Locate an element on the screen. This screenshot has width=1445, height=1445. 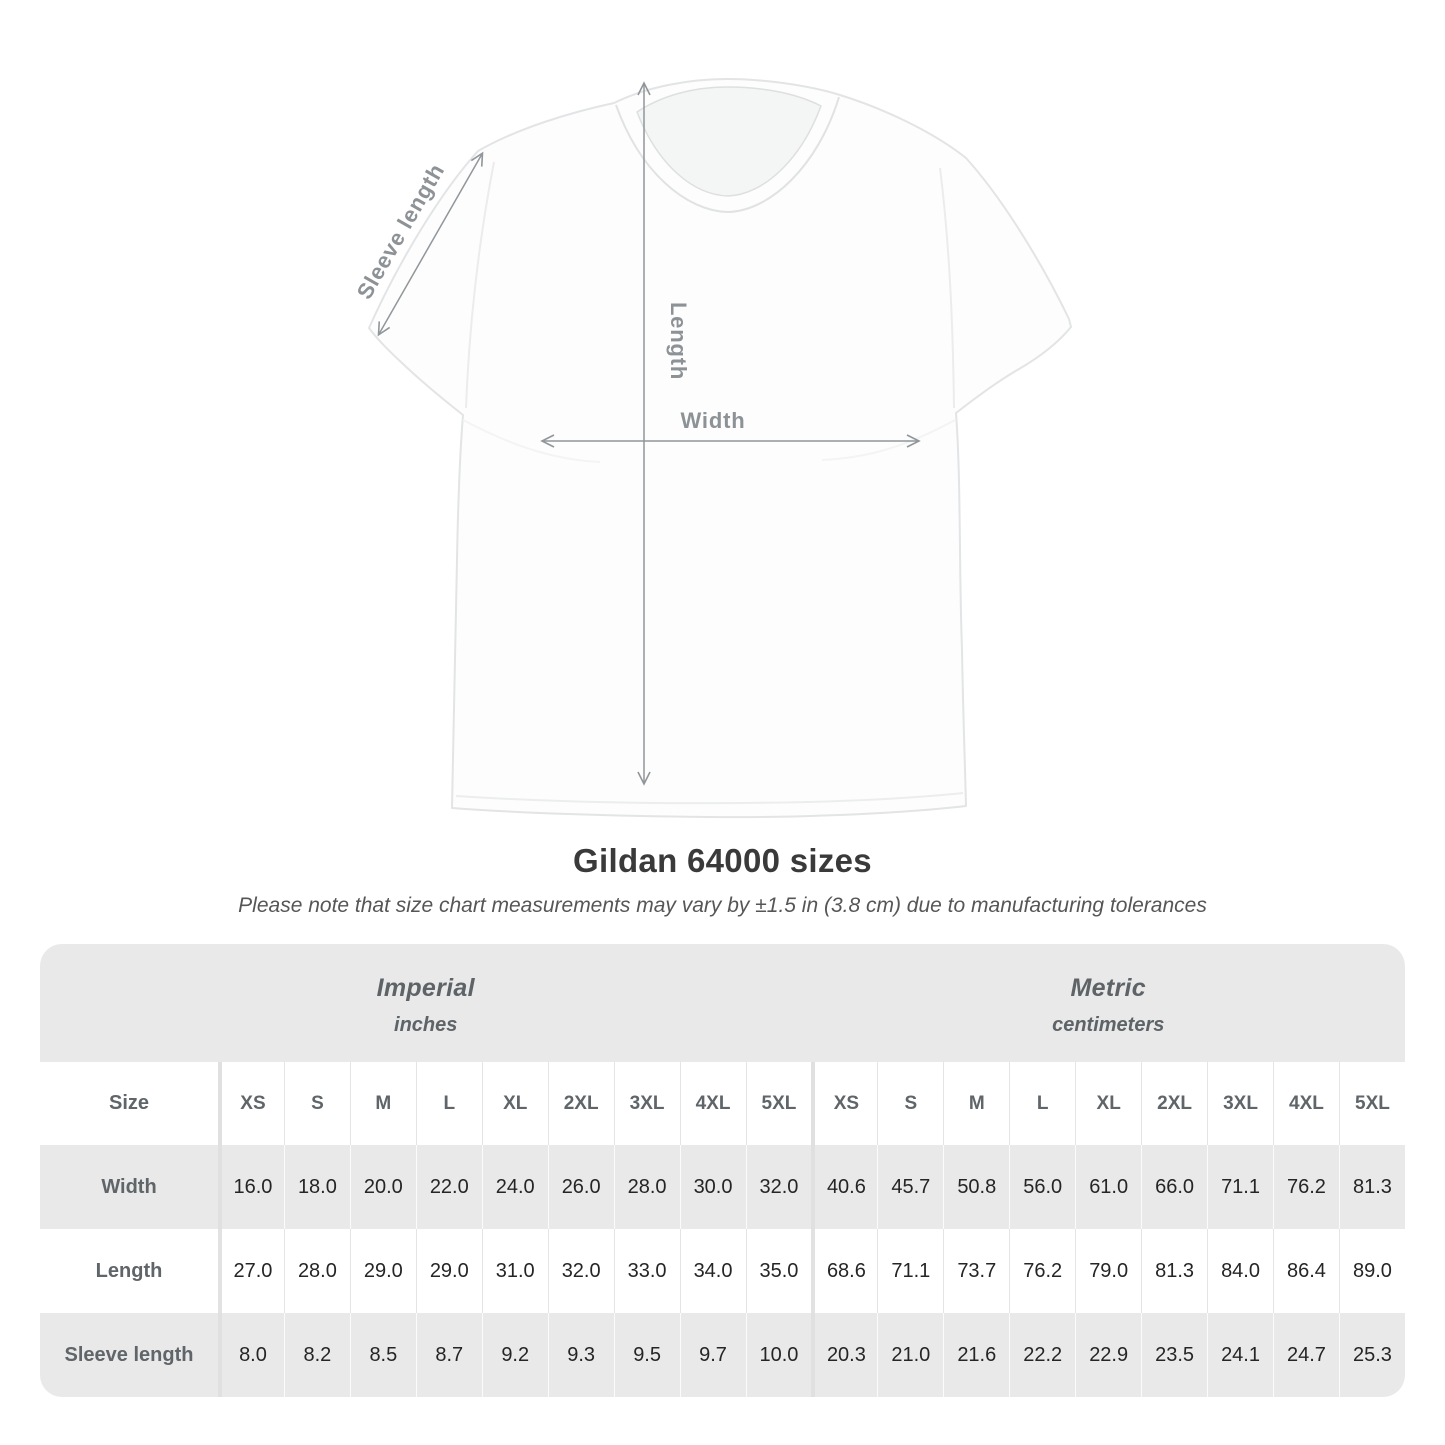
tshirt-hem-stitch is located at coordinates (709, 798).